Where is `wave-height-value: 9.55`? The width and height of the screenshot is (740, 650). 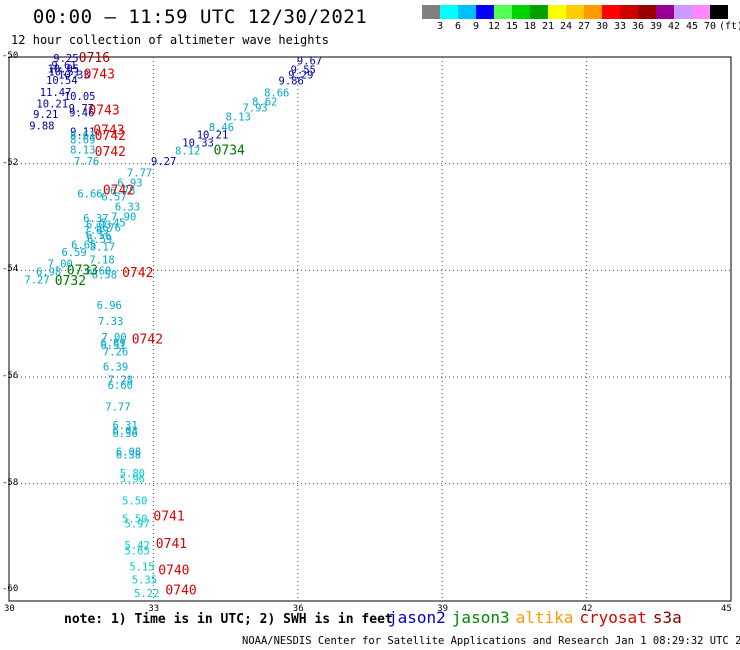
wave-height-value: 9.55 is located at coordinates (303, 70).